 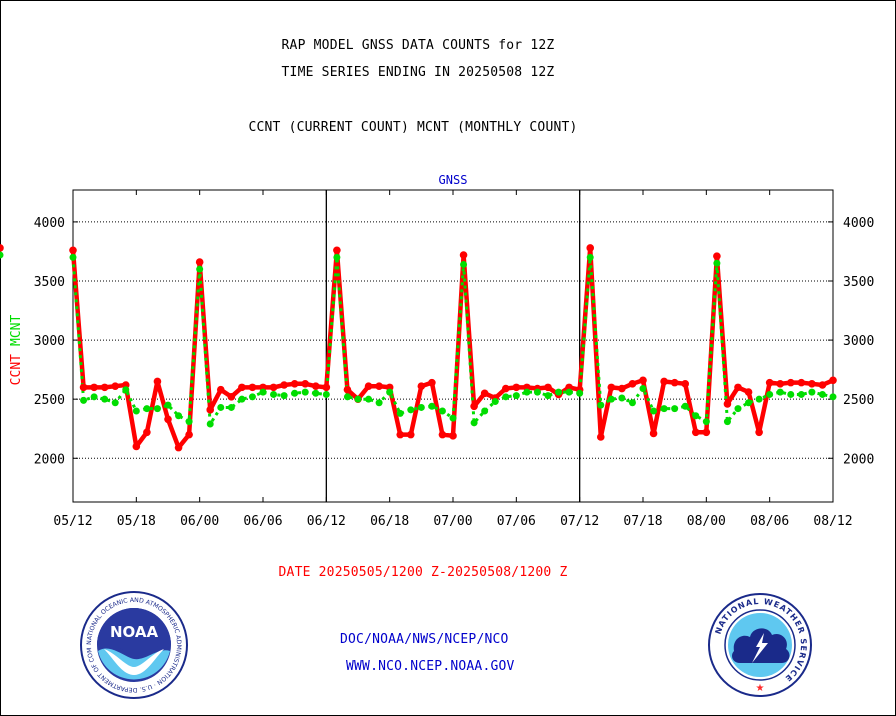 What do you see at coordinates (706, 521) in the screenshot?
I see `xtick-label: 08/00` at bounding box center [706, 521].